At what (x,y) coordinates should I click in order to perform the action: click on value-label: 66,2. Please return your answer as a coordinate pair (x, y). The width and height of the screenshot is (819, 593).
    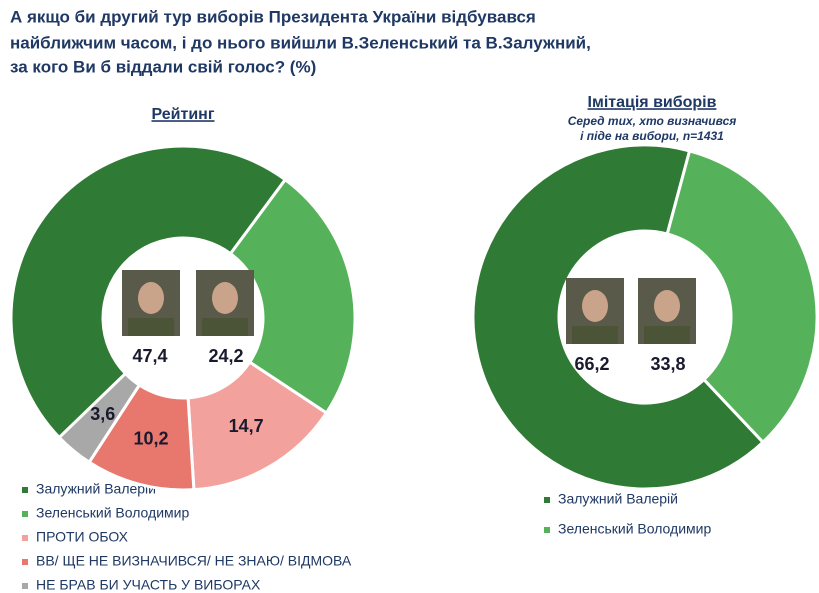
    Looking at the image, I should click on (591, 364).